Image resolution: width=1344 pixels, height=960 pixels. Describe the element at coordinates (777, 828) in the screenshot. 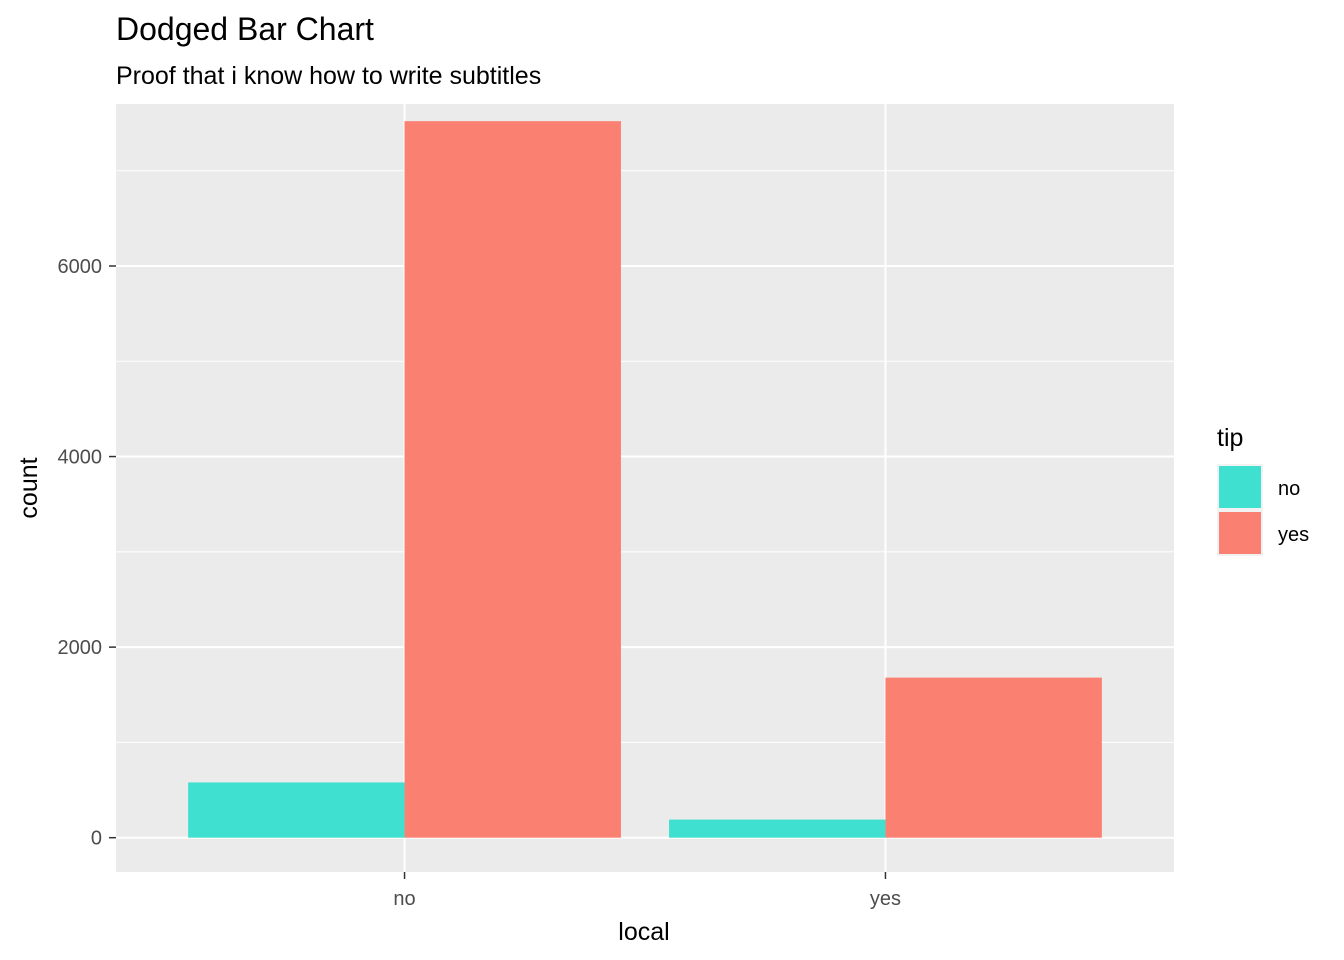

I see `bar-yes-no` at that location.